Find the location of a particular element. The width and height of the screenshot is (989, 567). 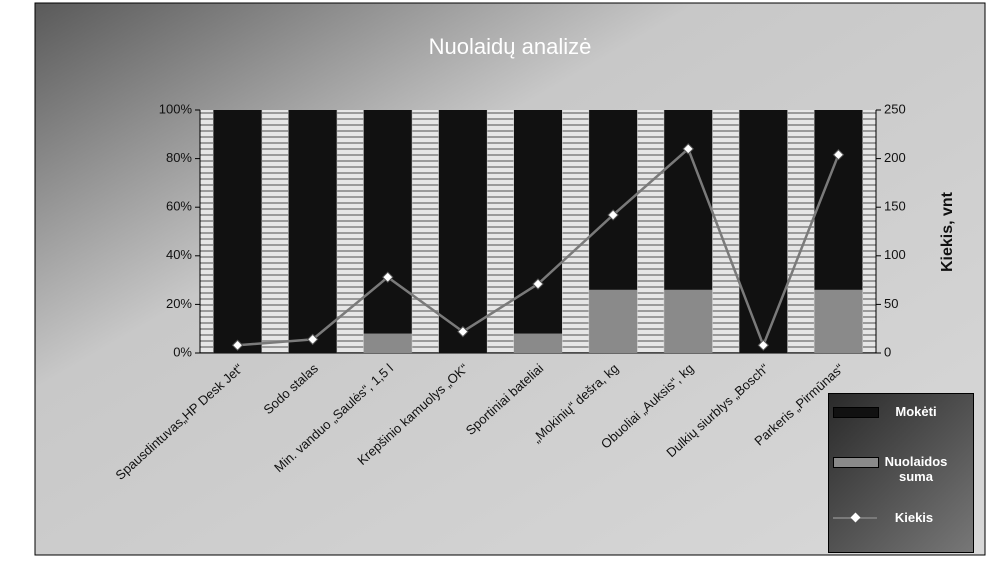

y2-tick-label: 50 is located at coordinates (891, 303).